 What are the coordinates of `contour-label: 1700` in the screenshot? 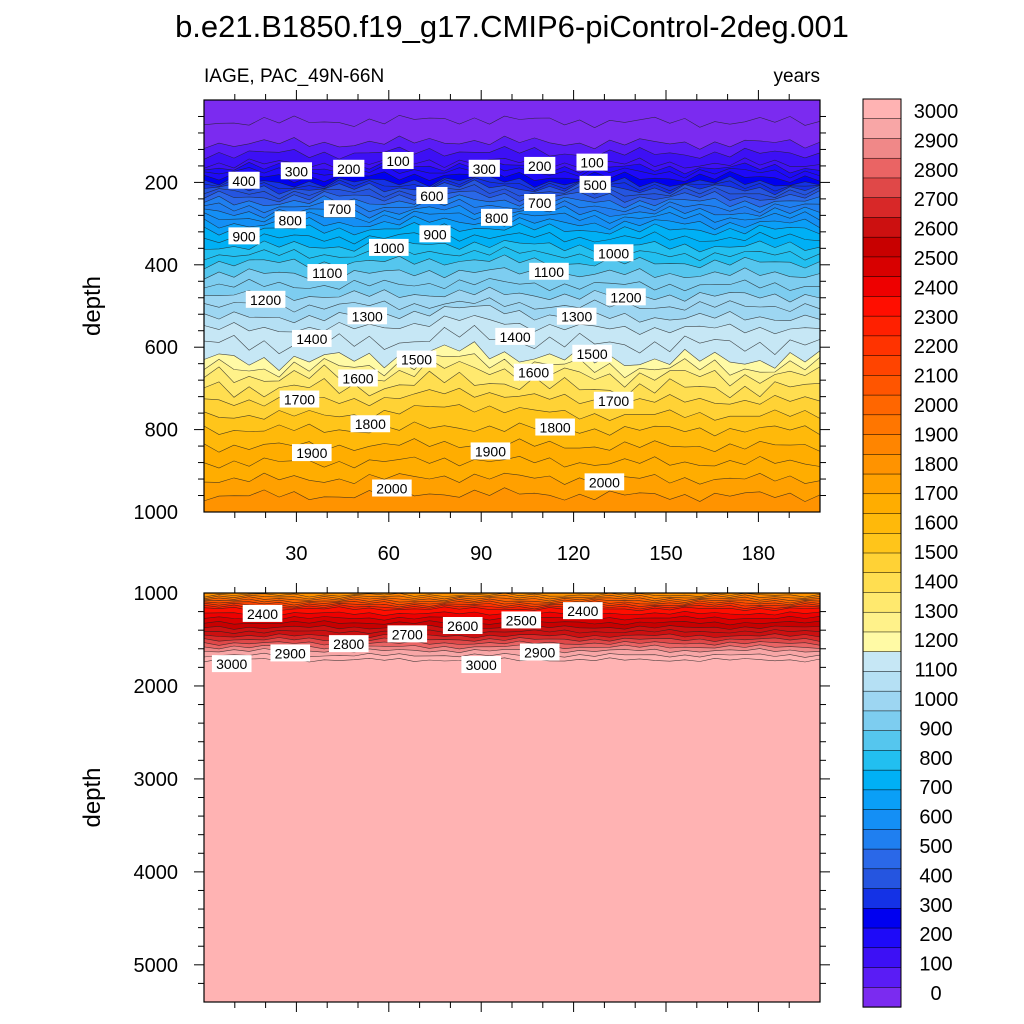 It's located at (299, 399).